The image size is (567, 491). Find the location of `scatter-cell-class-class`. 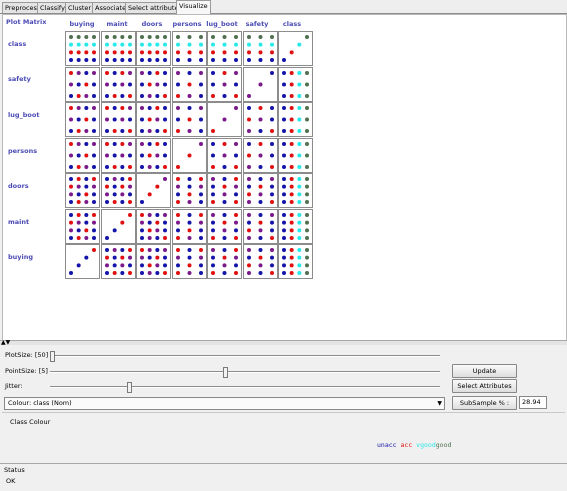

scatter-cell-class-class is located at coordinates (295, 48).